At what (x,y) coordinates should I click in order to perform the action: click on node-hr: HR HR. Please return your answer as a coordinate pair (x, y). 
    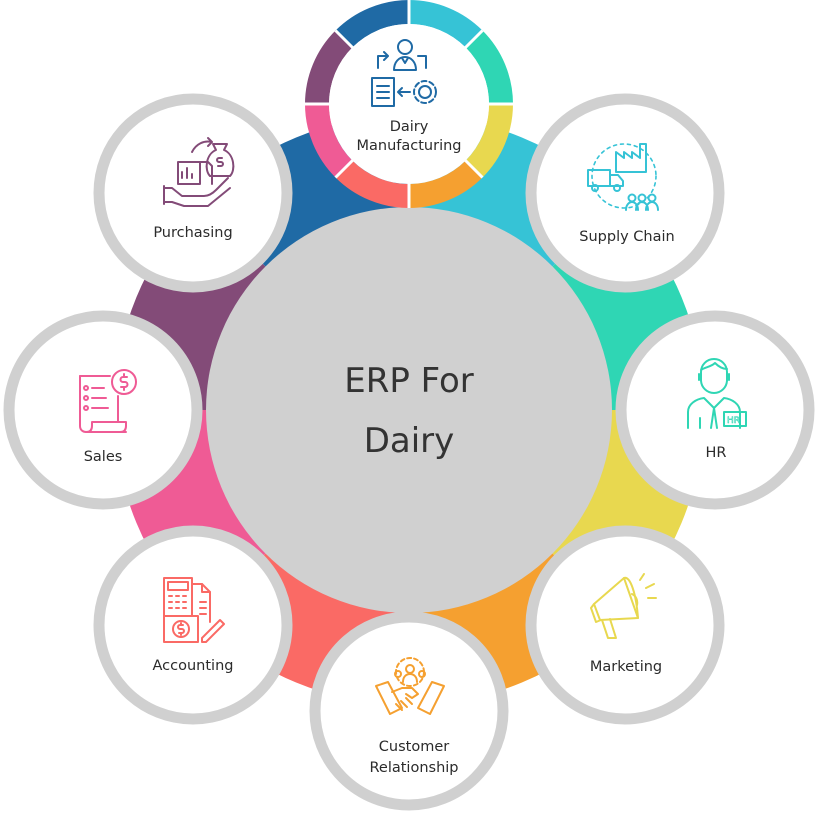
    Looking at the image, I should click on (715, 410).